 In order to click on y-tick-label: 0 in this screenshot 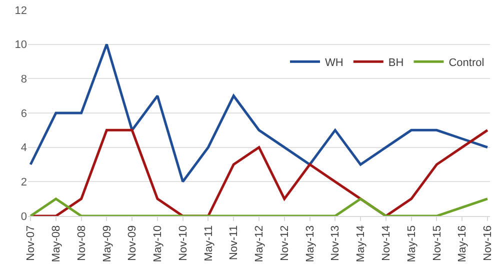, I will do `click(23, 216)`.